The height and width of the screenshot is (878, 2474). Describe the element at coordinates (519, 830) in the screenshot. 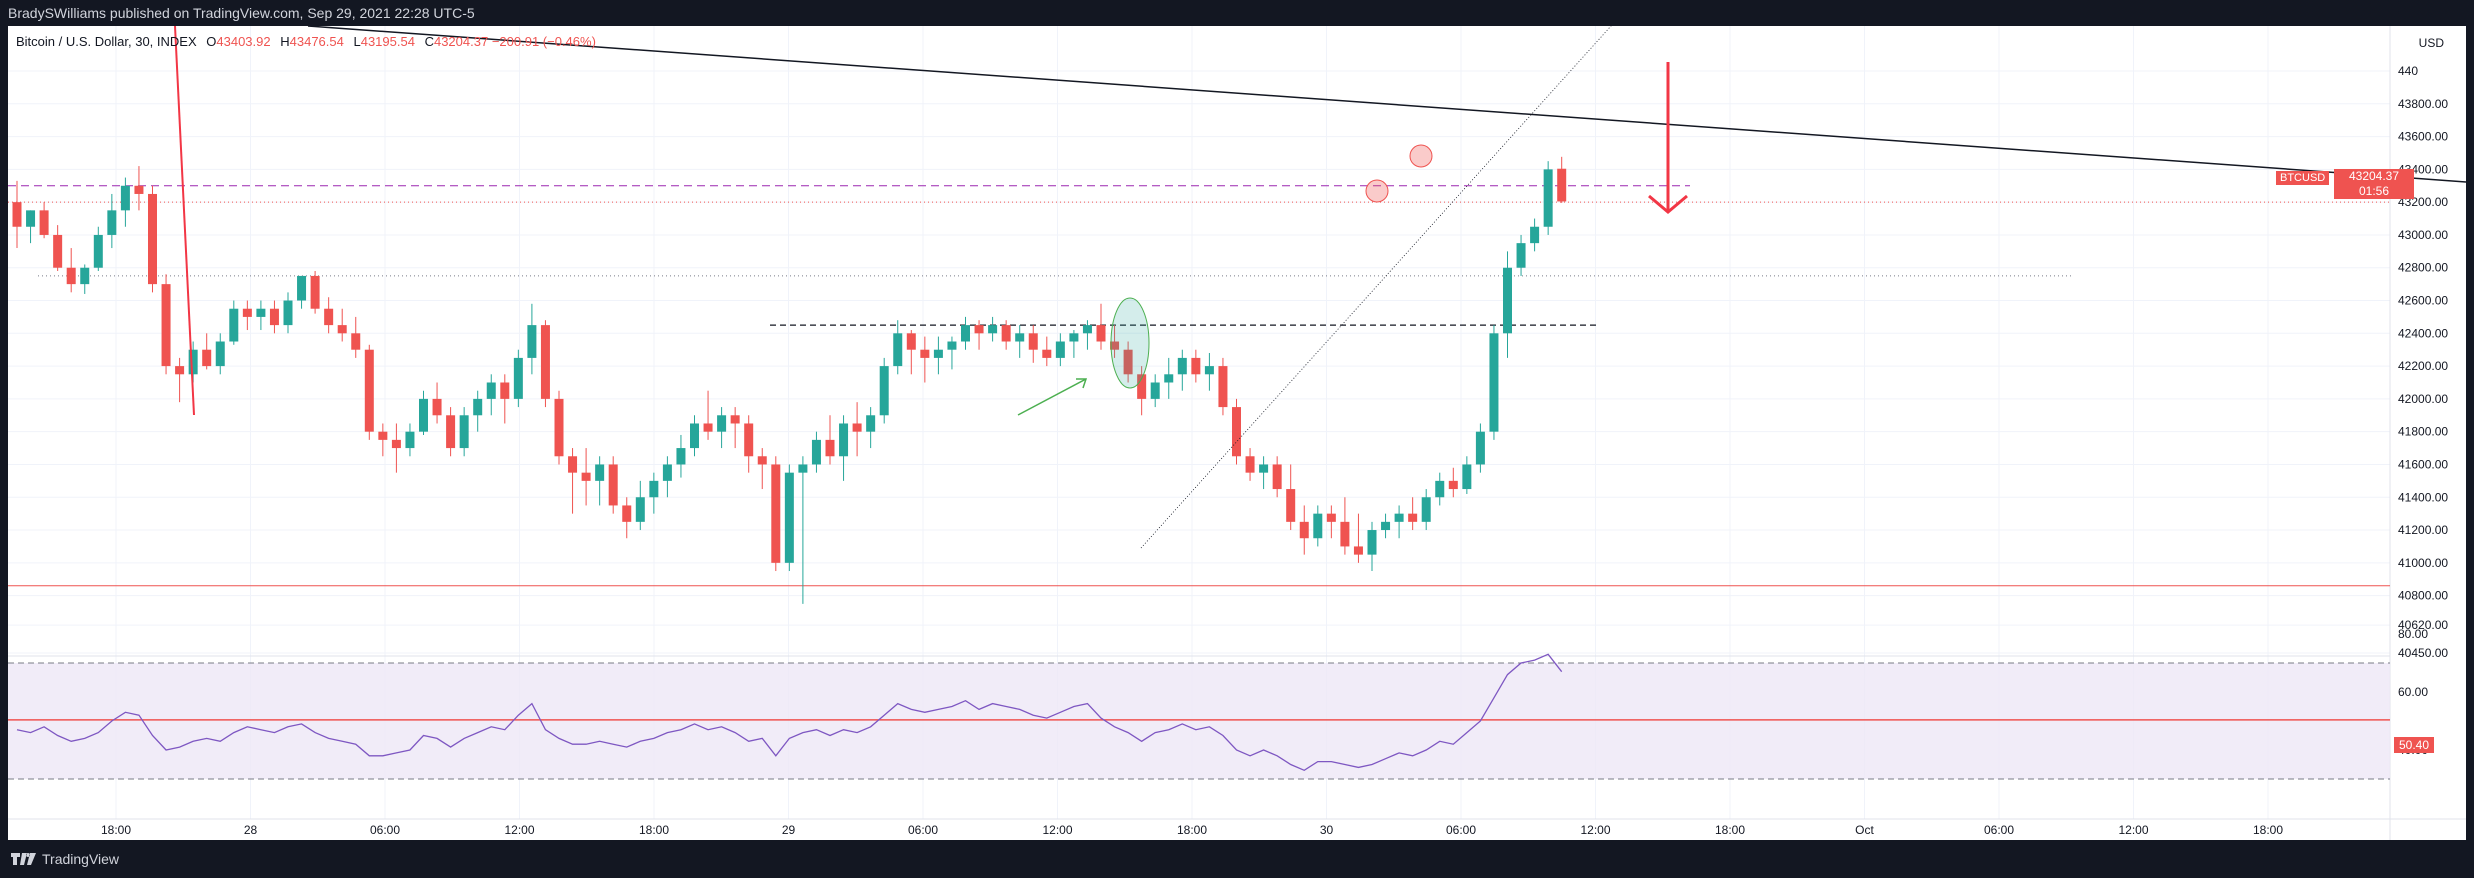

I see `time-axis-label: 12:00` at that location.